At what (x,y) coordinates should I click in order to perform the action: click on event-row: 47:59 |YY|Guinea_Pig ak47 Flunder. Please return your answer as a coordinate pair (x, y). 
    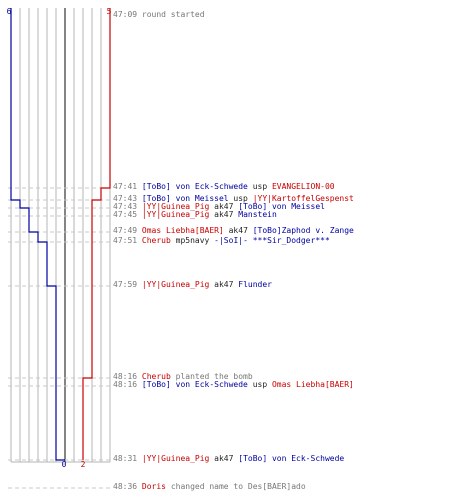
    Looking at the image, I should click on (192, 285).